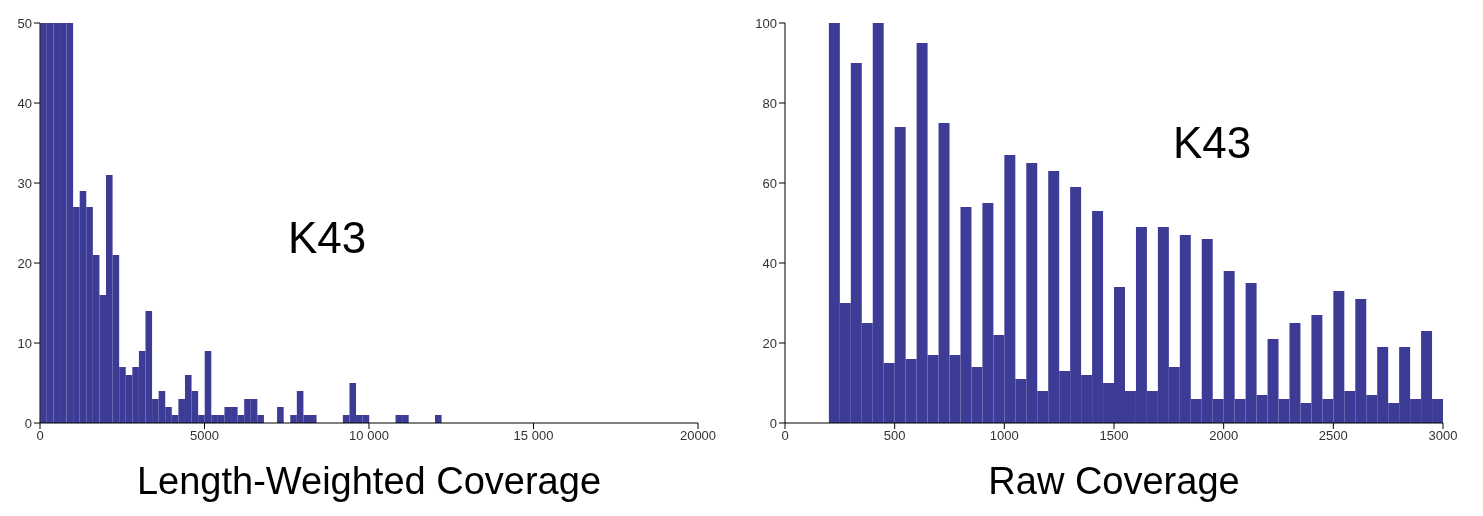 The height and width of the screenshot is (516, 1483). I want to click on x-axis-title: Raw Coverage, so click(1114, 481).